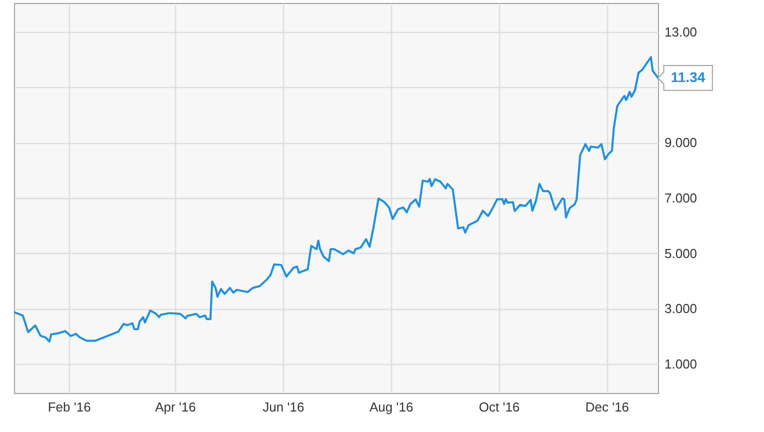 The height and width of the screenshot is (432, 764). I want to click on y-tick-label: 3.000, so click(681, 308).